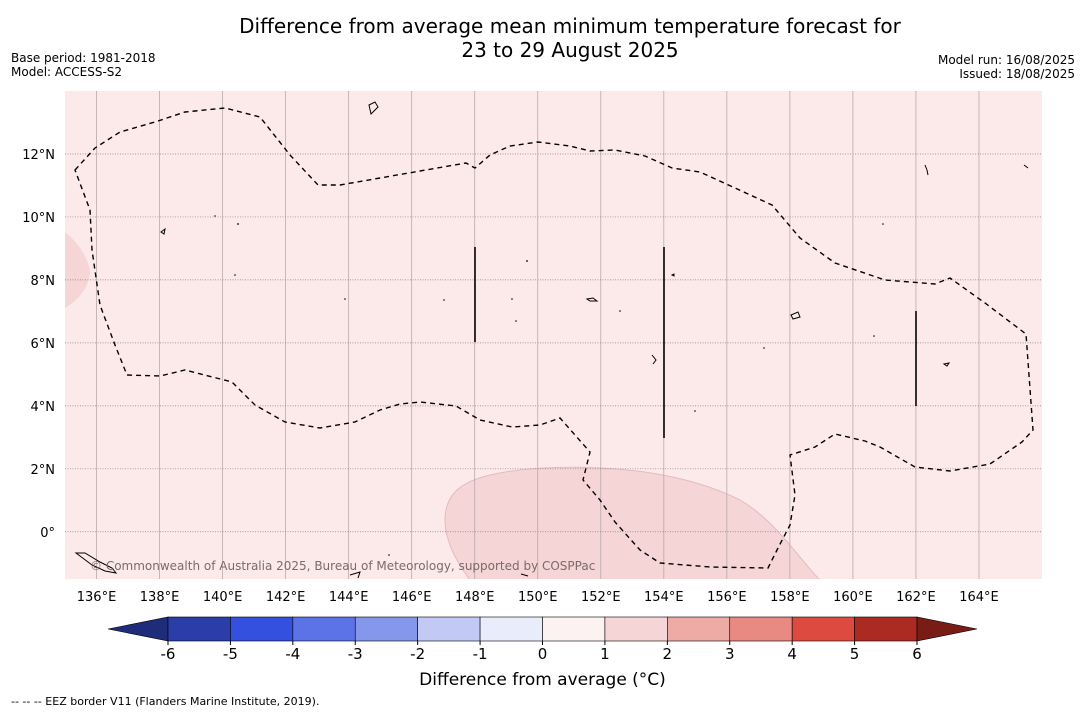 The width and height of the screenshot is (1085, 713). What do you see at coordinates (601, 597) in the screenshot?
I see `longitude-tick-label: 152°E` at bounding box center [601, 597].